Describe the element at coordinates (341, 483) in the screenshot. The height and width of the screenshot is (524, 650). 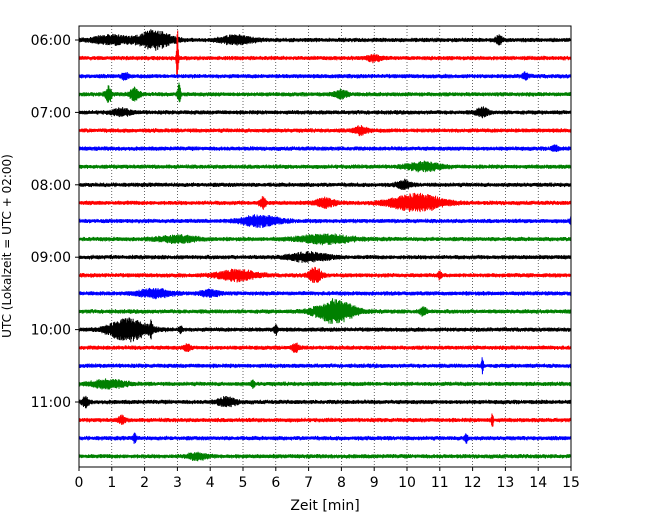
I see `x-tick-label: 8` at that location.